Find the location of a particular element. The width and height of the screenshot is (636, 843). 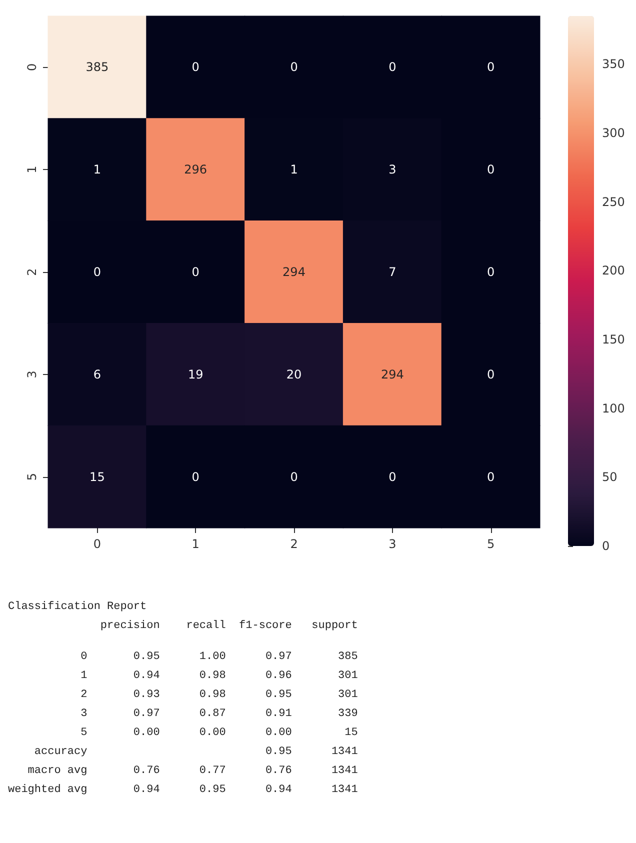

data-label: 3 is located at coordinates (392, 169).